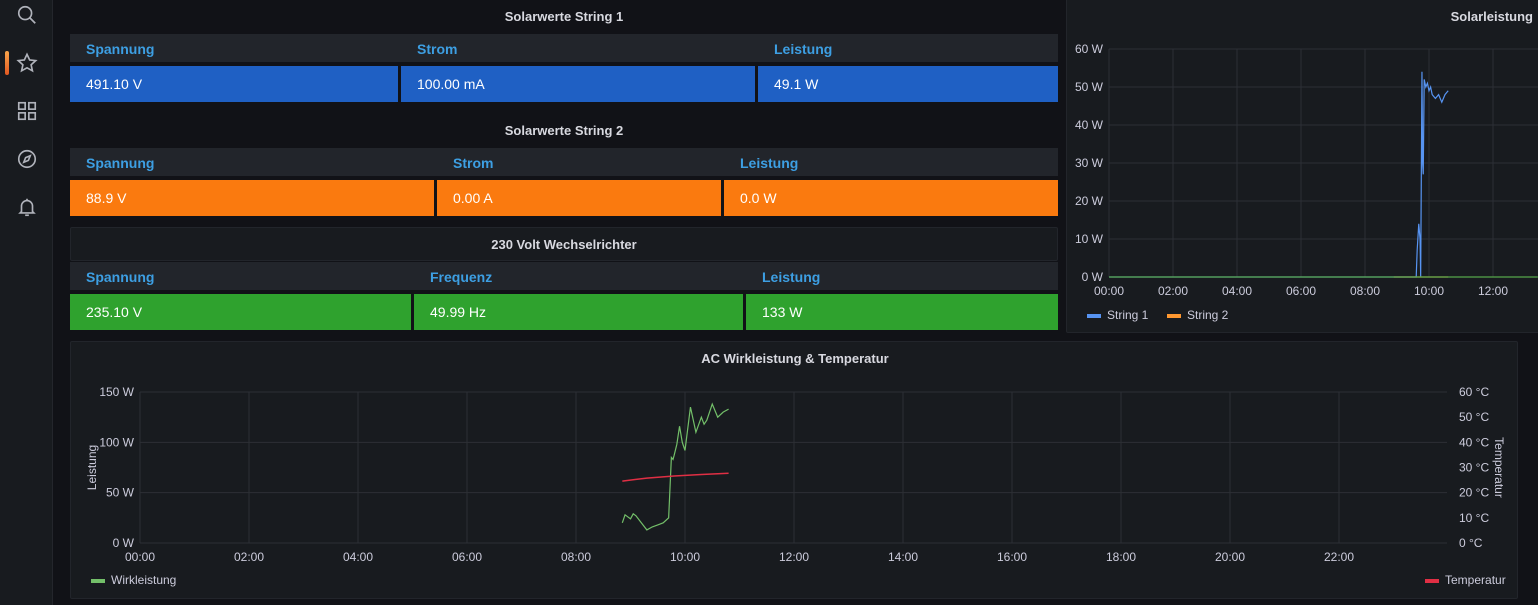 Image resolution: width=1538 pixels, height=605 pixels. I want to click on y2-axis-label: Temperatur, so click(1499, 467).